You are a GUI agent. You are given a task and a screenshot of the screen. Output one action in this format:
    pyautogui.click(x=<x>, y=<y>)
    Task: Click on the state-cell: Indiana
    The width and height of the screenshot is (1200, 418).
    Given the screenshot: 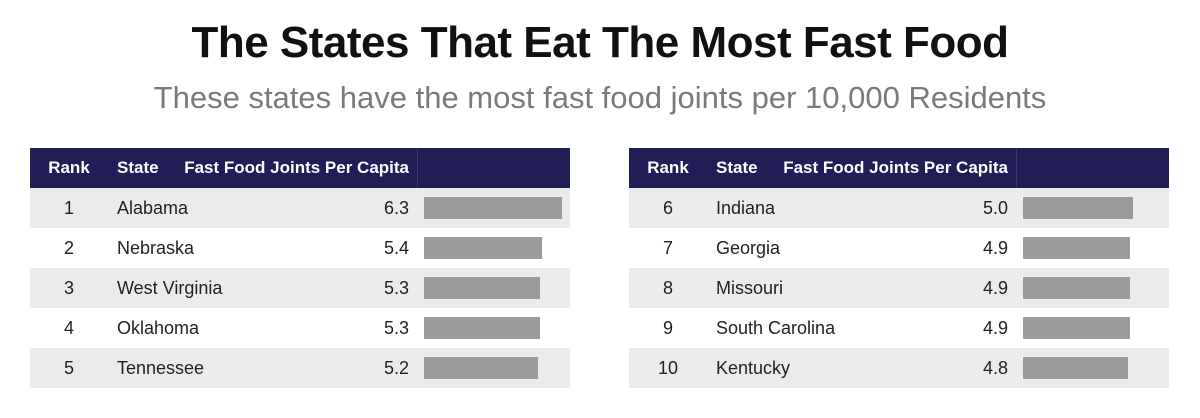 What is the action you would take?
    pyautogui.click(x=746, y=208)
    